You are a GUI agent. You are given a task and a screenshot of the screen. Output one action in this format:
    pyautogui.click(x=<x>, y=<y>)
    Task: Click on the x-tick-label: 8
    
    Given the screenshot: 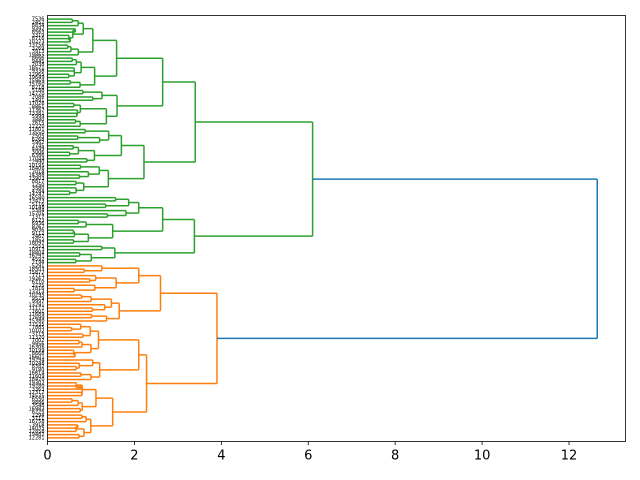 What is the action you would take?
    pyautogui.click(x=395, y=456)
    